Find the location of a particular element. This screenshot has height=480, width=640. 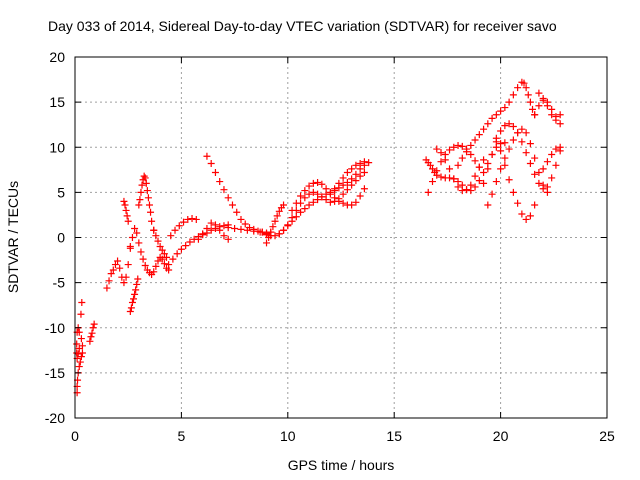

x-tick-label: 0 is located at coordinates (75, 436).